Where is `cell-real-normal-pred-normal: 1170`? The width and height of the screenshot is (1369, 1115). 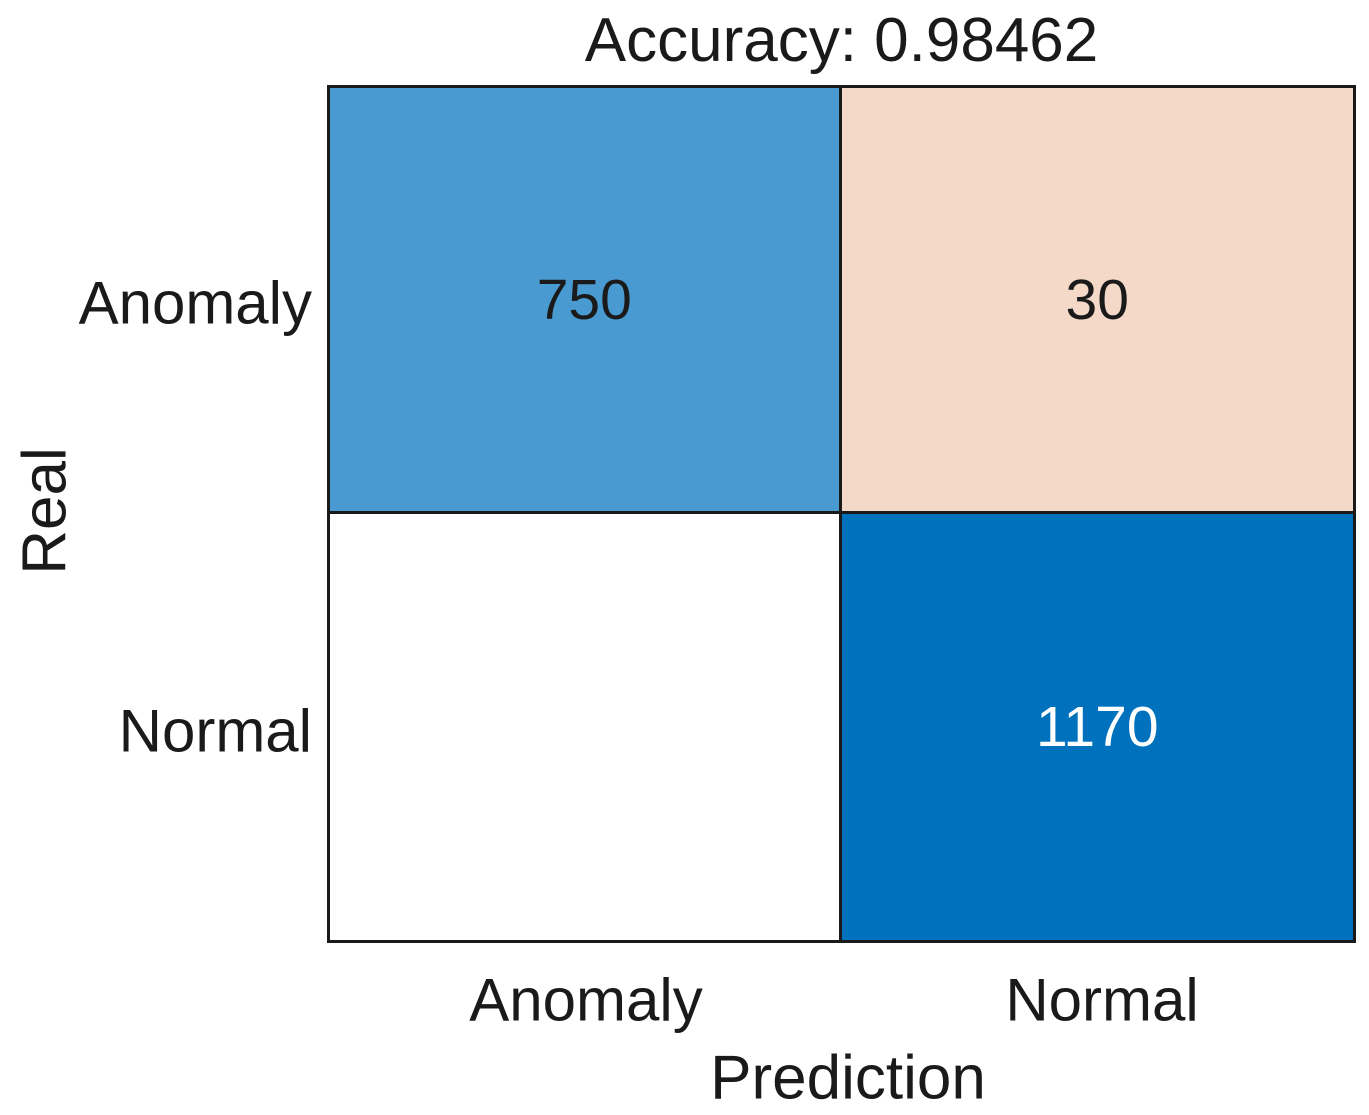 cell-real-normal-pred-normal: 1170 is located at coordinates (1097, 727).